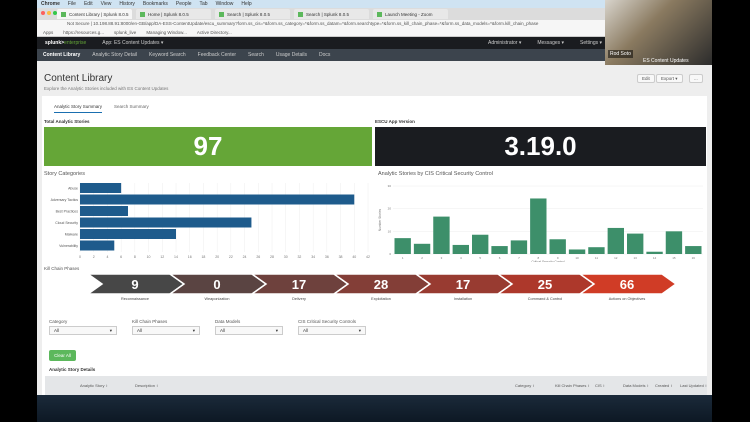 The width and height of the screenshot is (750, 422). Describe the element at coordinates (258, 257) in the screenshot. I see `x-tick-label: 26` at that location.